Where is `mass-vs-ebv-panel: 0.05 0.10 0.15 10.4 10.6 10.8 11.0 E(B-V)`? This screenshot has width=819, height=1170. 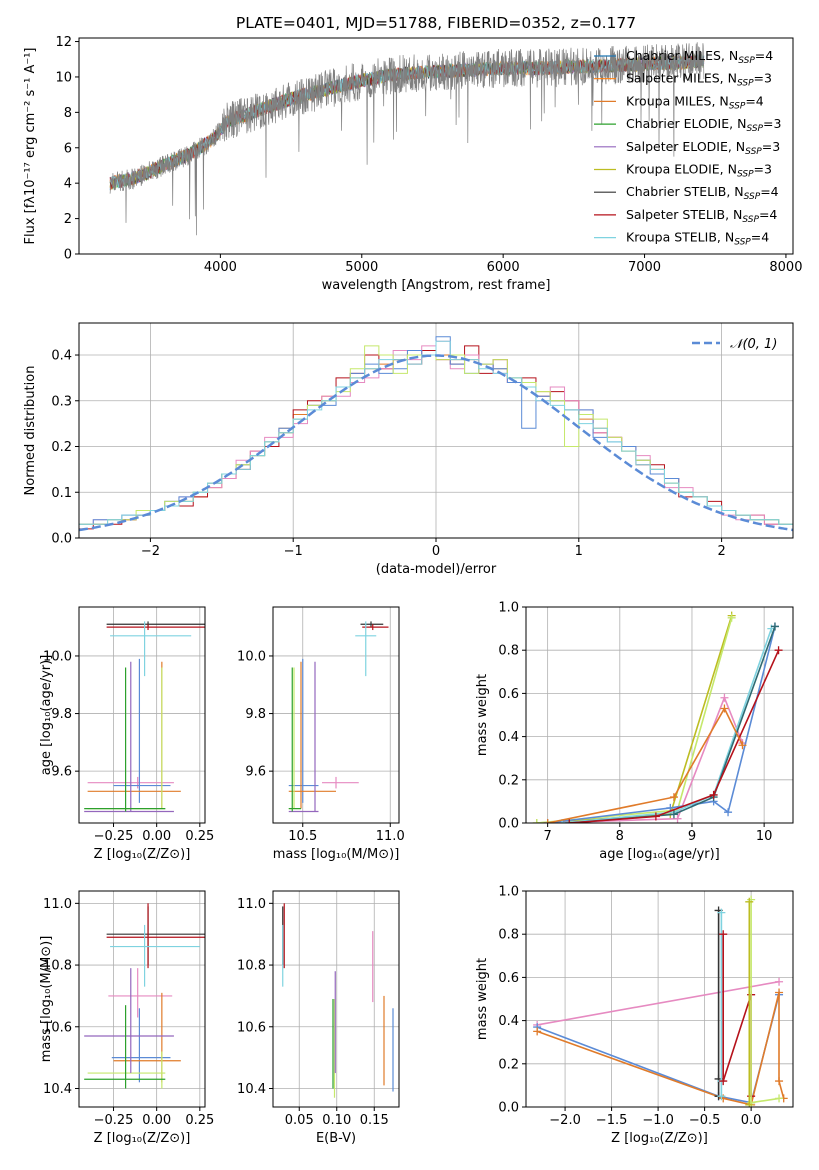 mass-vs-ebv-panel: 0.05 0.10 0.15 10.4 10.6 10.8 11.0 E(B-V) is located at coordinates (318, 1018).